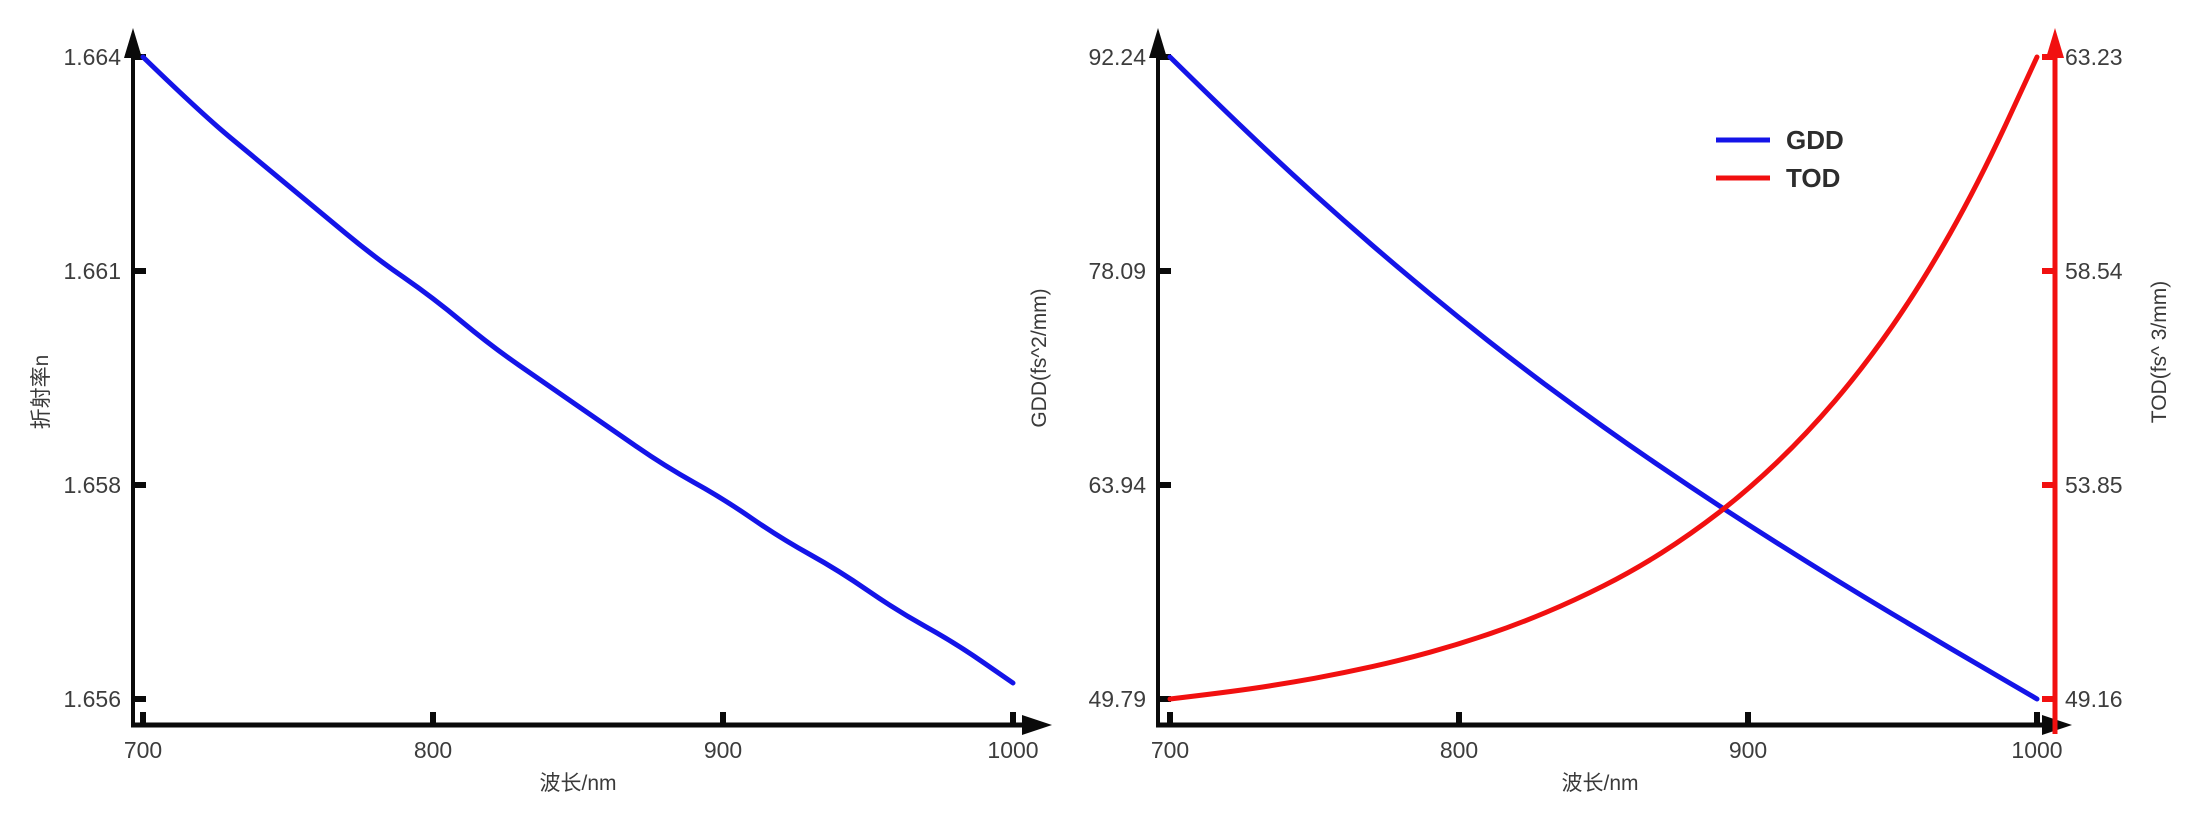 The image size is (2209, 814). Describe the element at coordinates (2094, 57) in the screenshot. I see `right-y-tick-label: 63.23` at that location.